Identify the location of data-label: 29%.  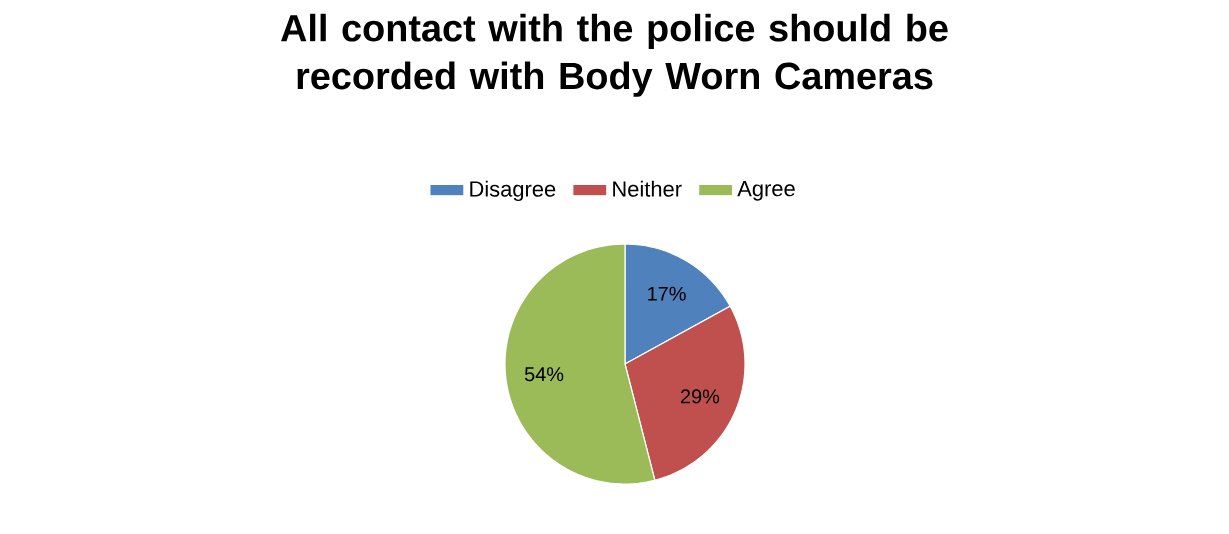
(700, 396).